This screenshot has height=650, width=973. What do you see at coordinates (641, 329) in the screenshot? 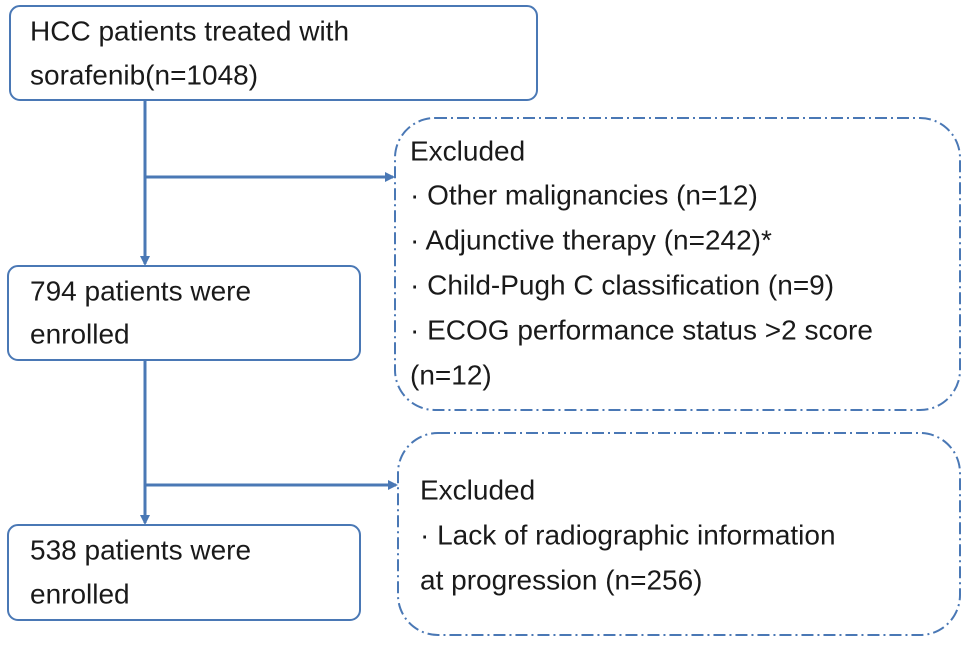
I see `exclusion-text: · ECOG performance status >2 score` at bounding box center [641, 329].